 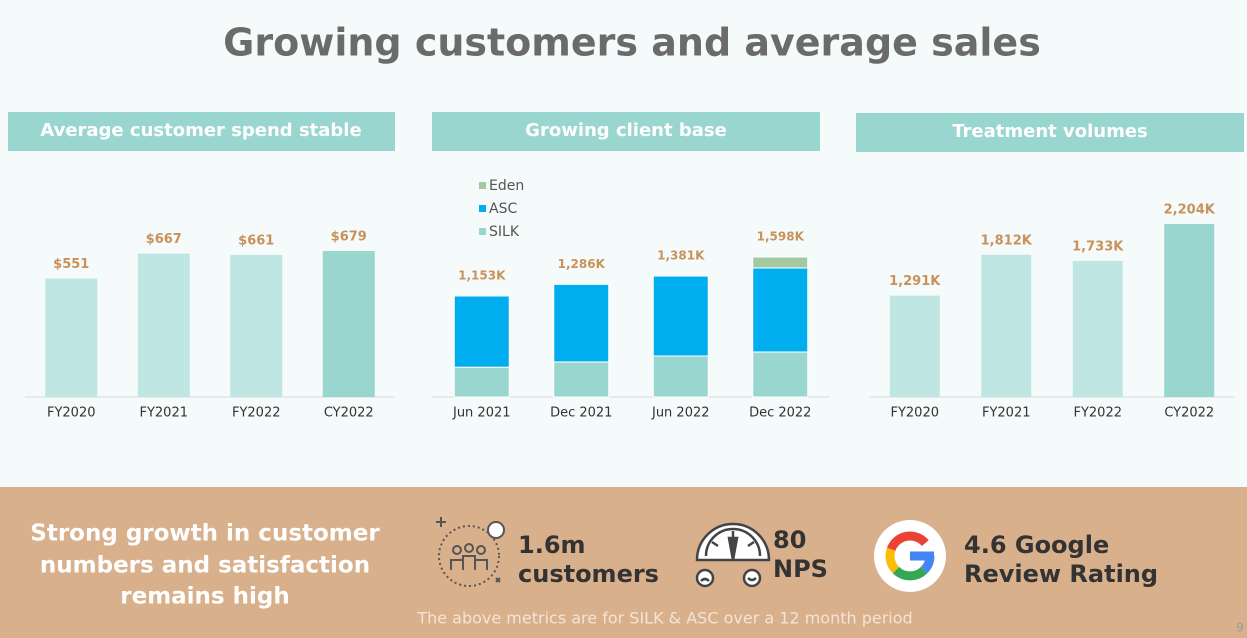 I want to click on value-label: $679, so click(x=349, y=237).